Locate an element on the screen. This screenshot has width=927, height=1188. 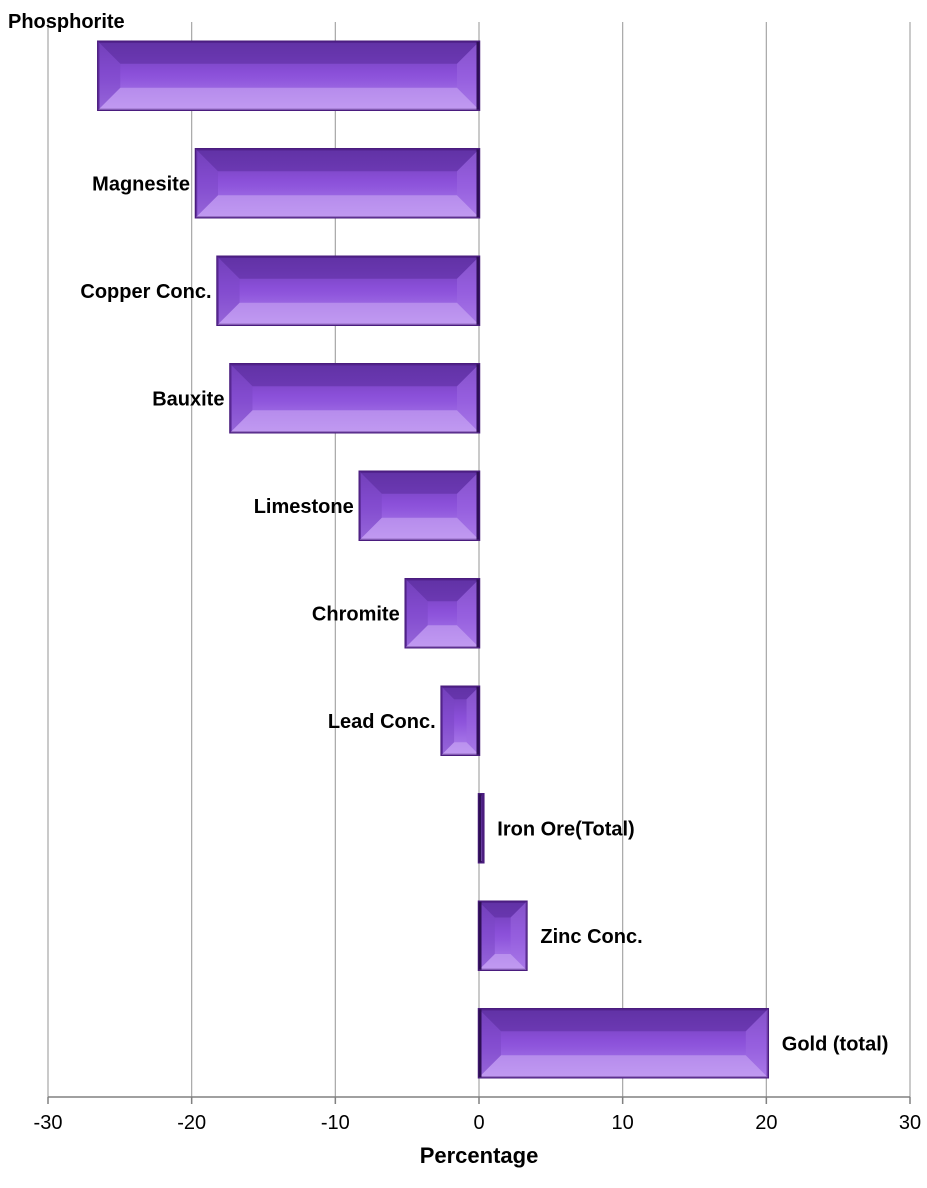
category-label: Magnesite is located at coordinates (141, 184).